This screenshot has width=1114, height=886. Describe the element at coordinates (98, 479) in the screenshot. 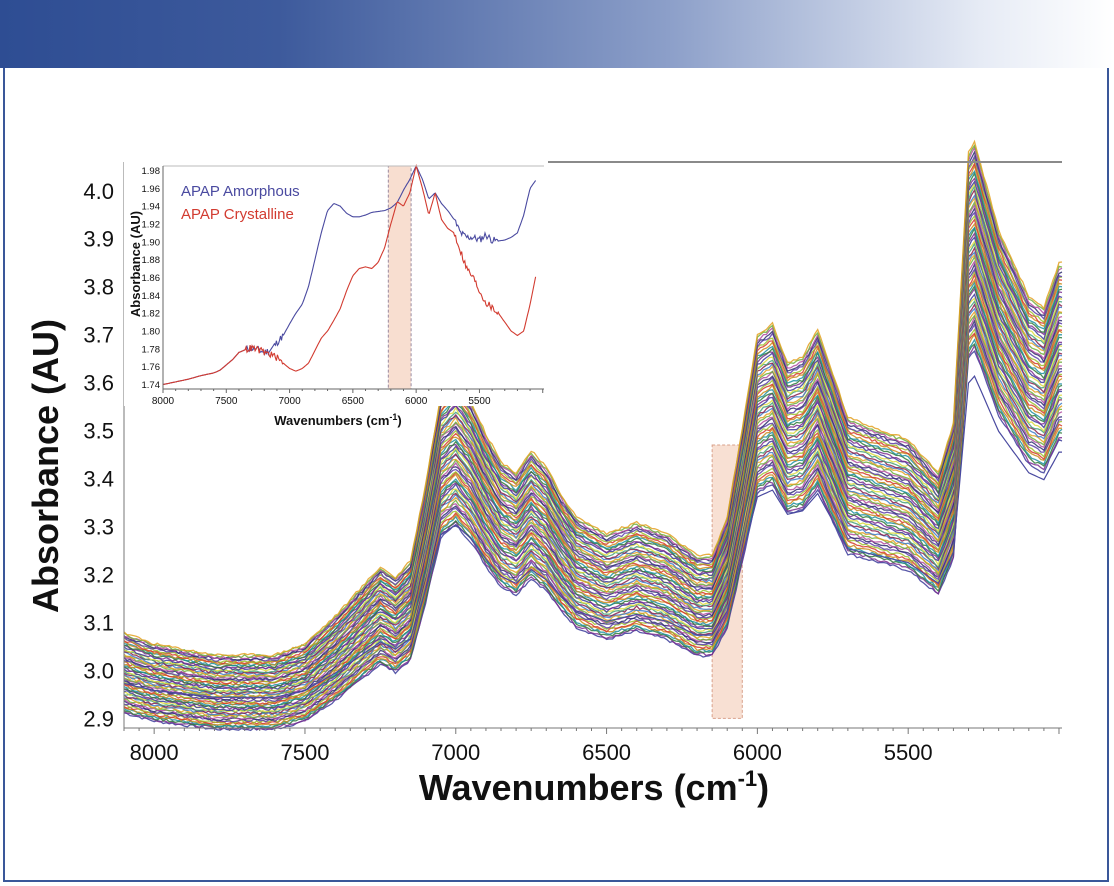

I see `main-y-tick-label: 3.4` at that location.